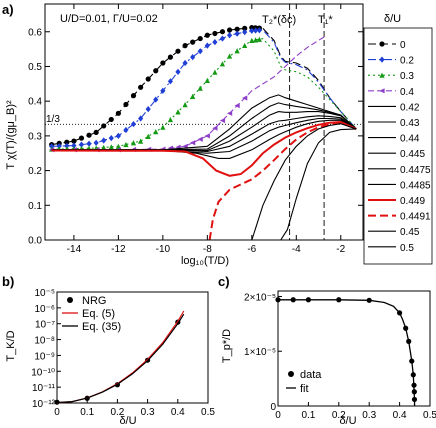 The image size is (436, 428). I want to click on chart-a-legend-label: 0.4475, so click(415, 170).